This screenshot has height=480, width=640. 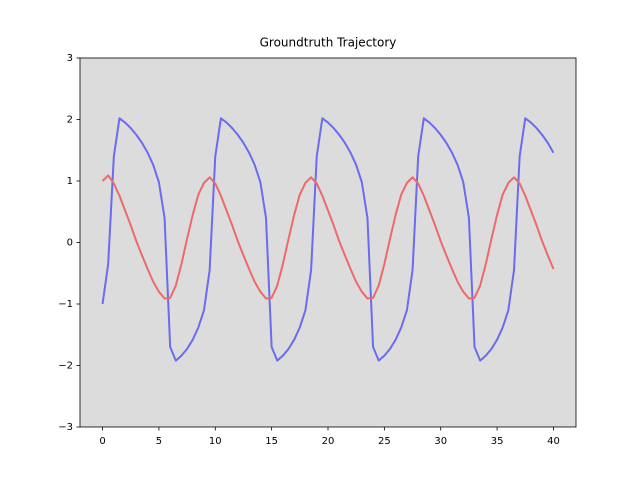 What do you see at coordinates (497, 441) in the screenshot?
I see `x-tick-label: 35` at bounding box center [497, 441].